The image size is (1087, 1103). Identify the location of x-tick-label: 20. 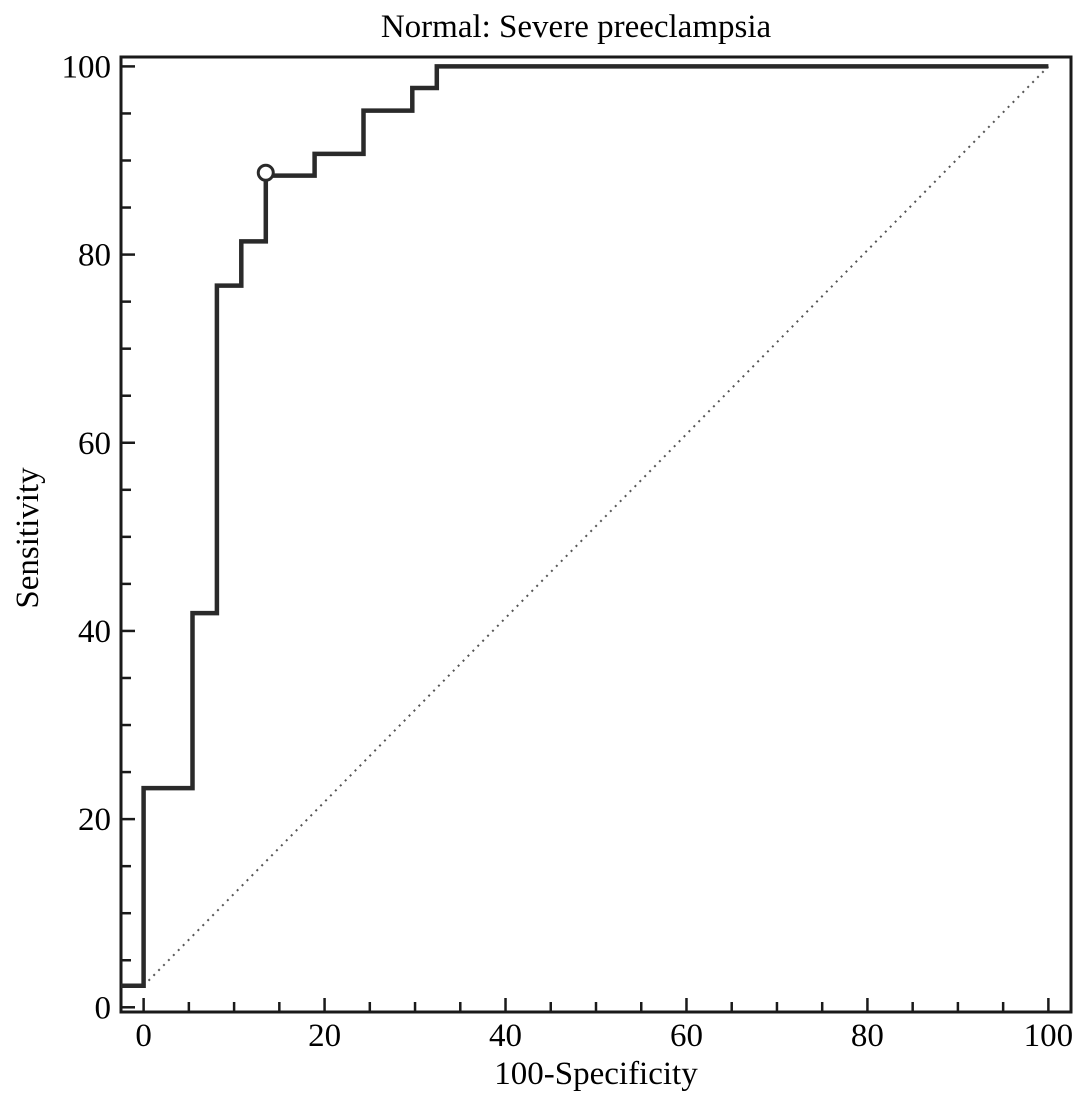
(324, 1036).